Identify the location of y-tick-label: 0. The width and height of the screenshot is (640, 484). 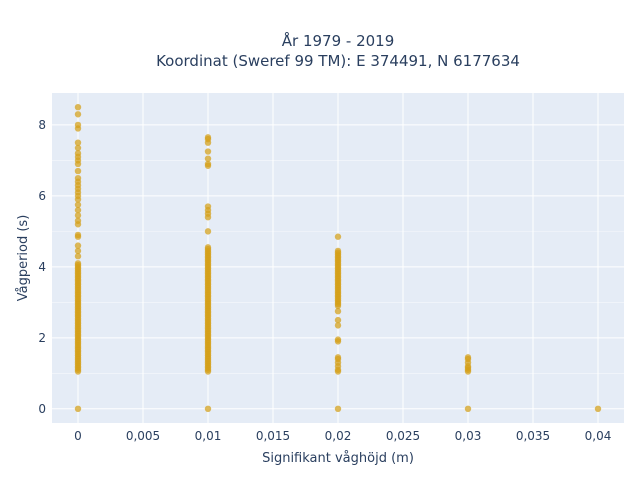
(42, 409).